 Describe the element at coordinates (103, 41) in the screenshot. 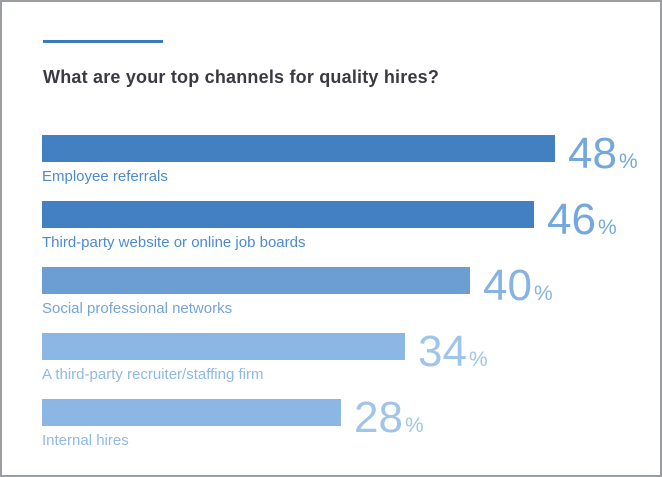

I see `accent-line` at that location.